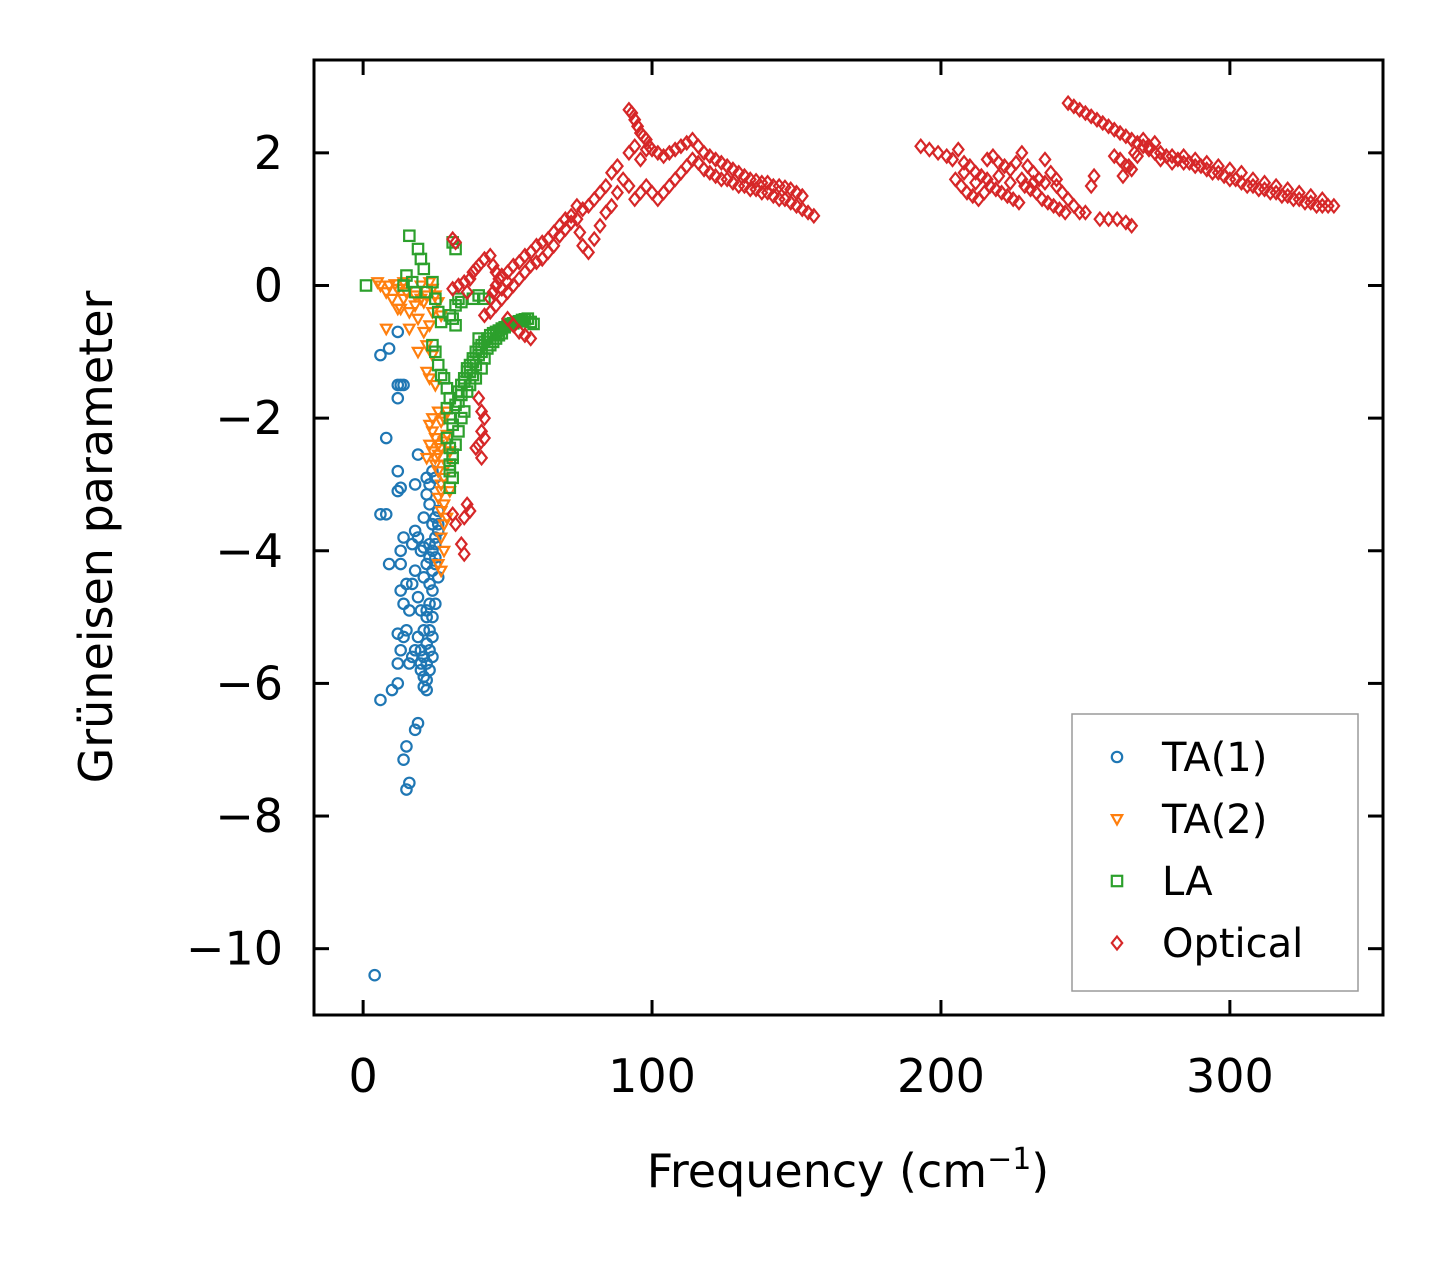  I want to click on legend-marker, so click(1117, 820).